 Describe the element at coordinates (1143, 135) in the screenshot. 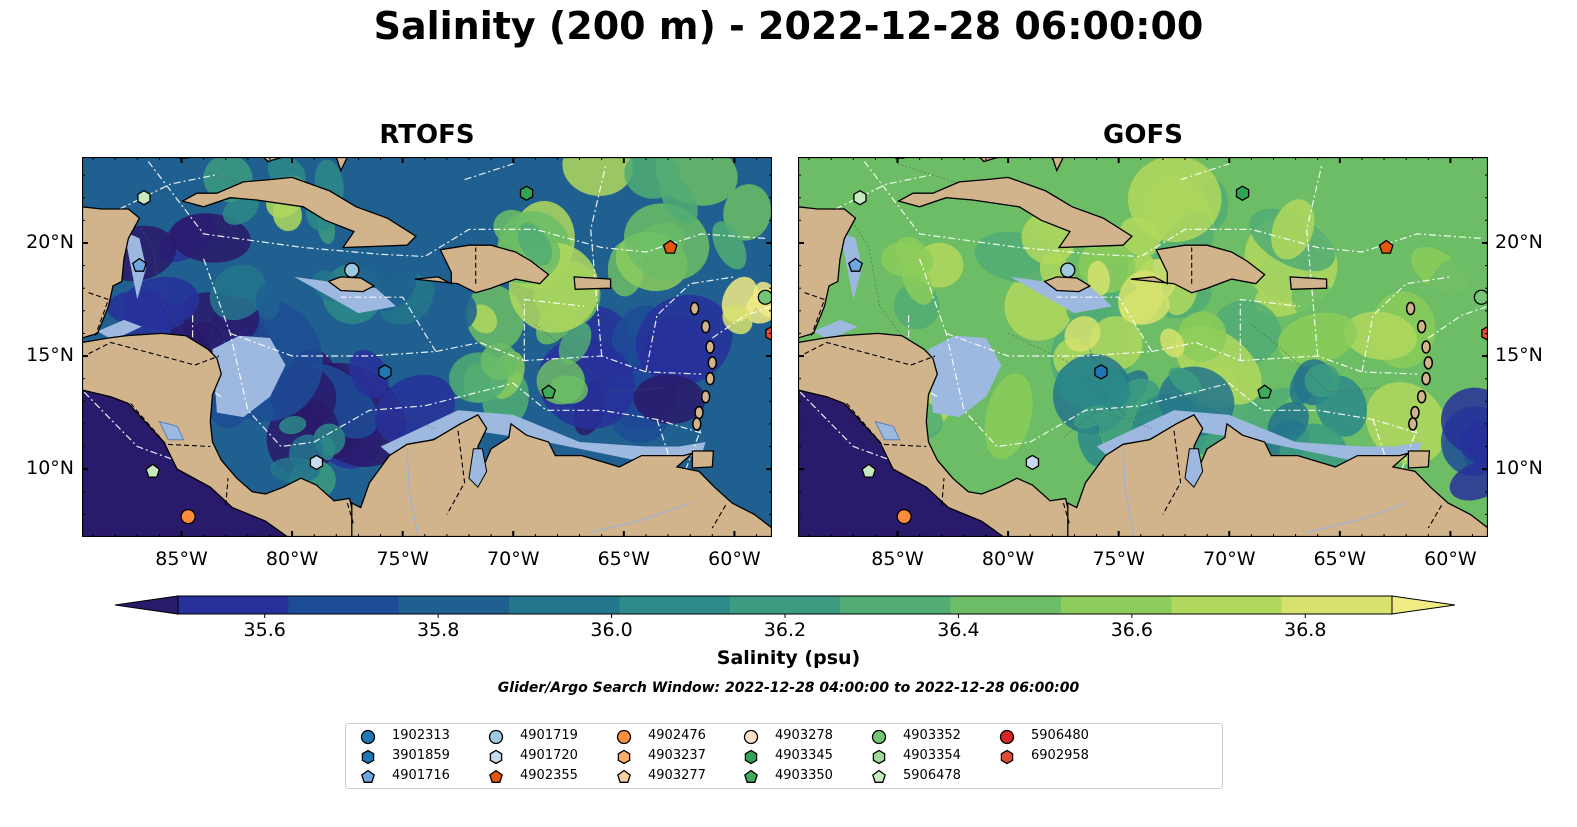

I see `panel-title-gofs: GOFS` at that location.